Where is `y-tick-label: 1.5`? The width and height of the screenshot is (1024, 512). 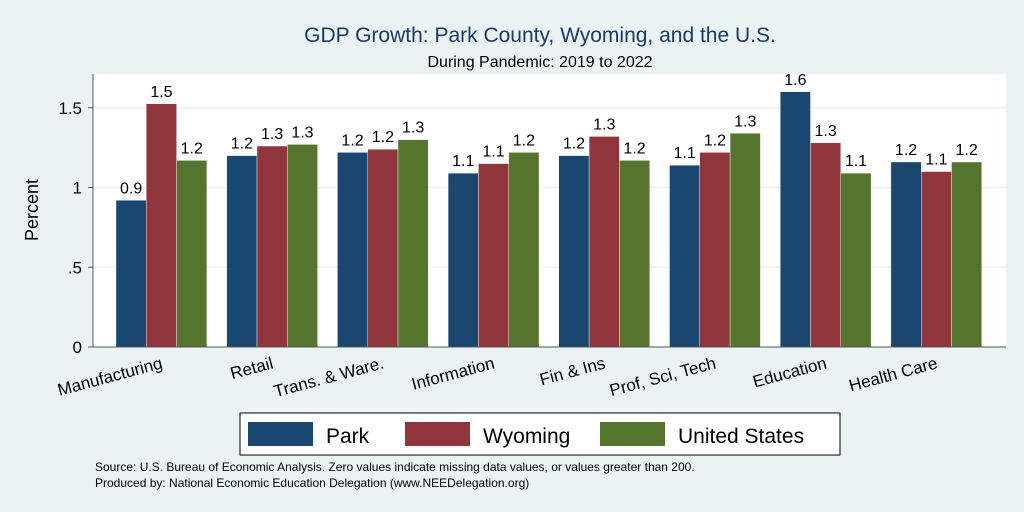 y-tick-label: 1.5 is located at coordinates (70, 108).